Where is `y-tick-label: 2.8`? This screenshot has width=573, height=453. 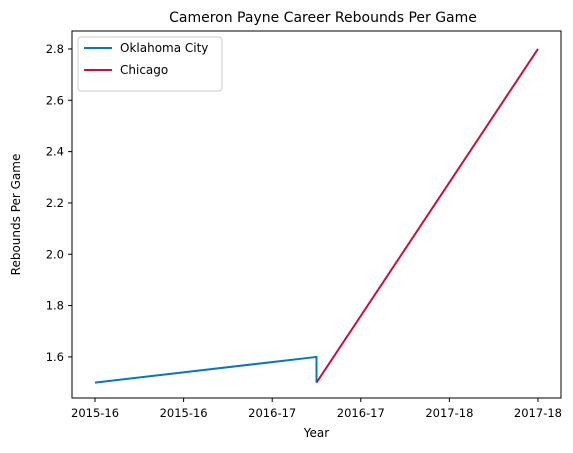 y-tick-label: 2.8 is located at coordinates (55, 49).